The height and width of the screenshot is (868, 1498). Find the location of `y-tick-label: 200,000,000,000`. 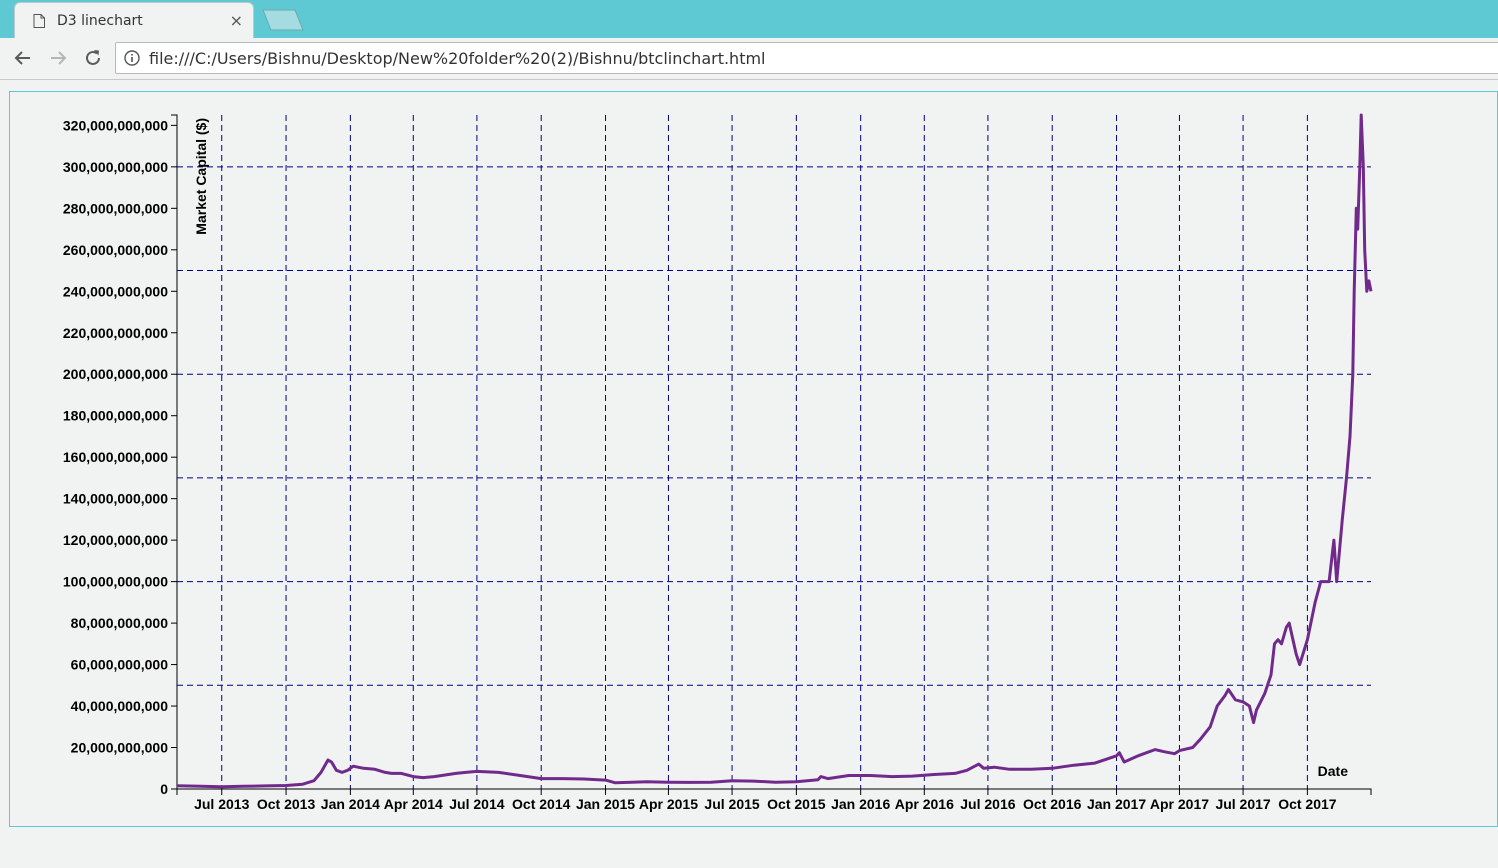

y-tick-label: 200,000,000,000 is located at coordinates (115, 374).